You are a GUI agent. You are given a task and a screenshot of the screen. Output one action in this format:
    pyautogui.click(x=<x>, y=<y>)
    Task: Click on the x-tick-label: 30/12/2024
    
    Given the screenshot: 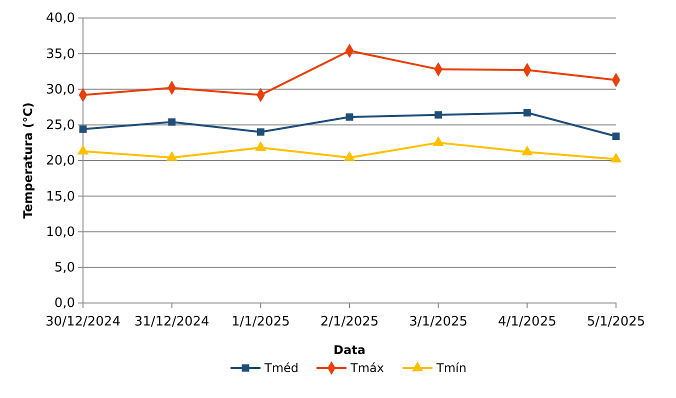 What is the action you would take?
    pyautogui.click(x=83, y=322)
    